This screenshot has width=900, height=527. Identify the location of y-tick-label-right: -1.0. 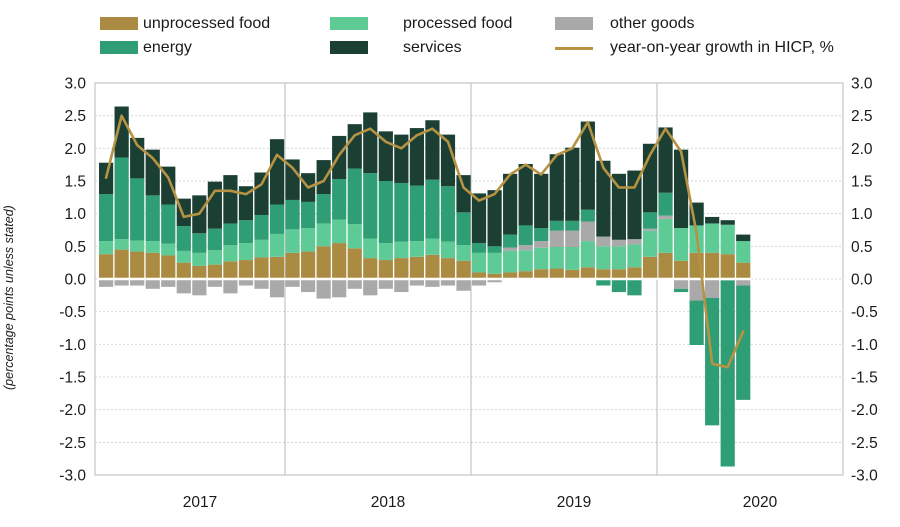
(864, 345).